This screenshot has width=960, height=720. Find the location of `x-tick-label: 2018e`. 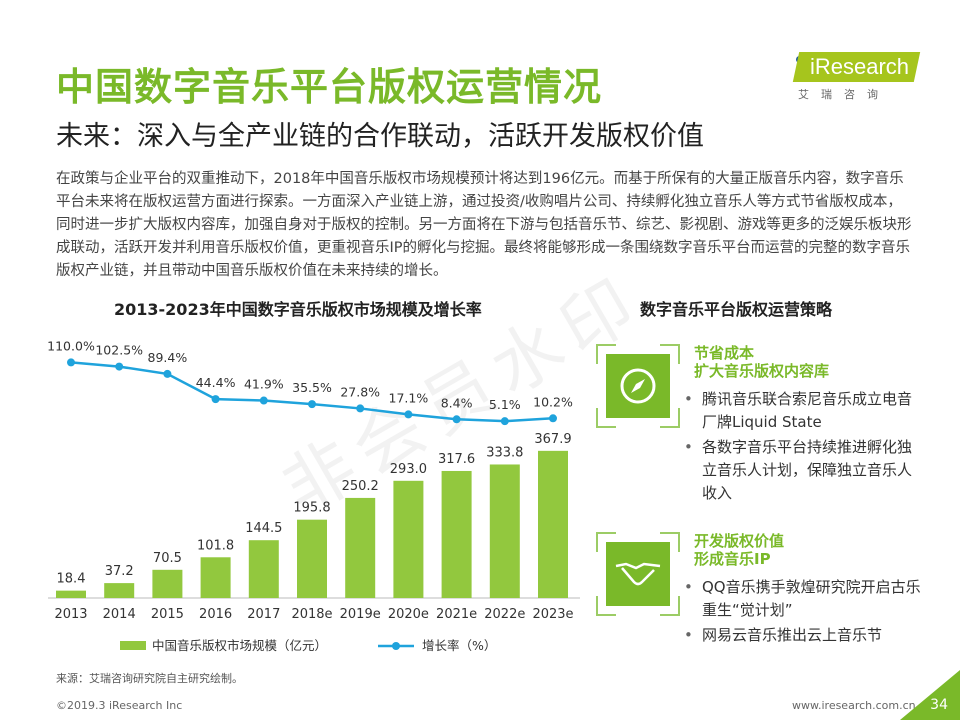

x-tick-label: 2018e is located at coordinates (311, 614).